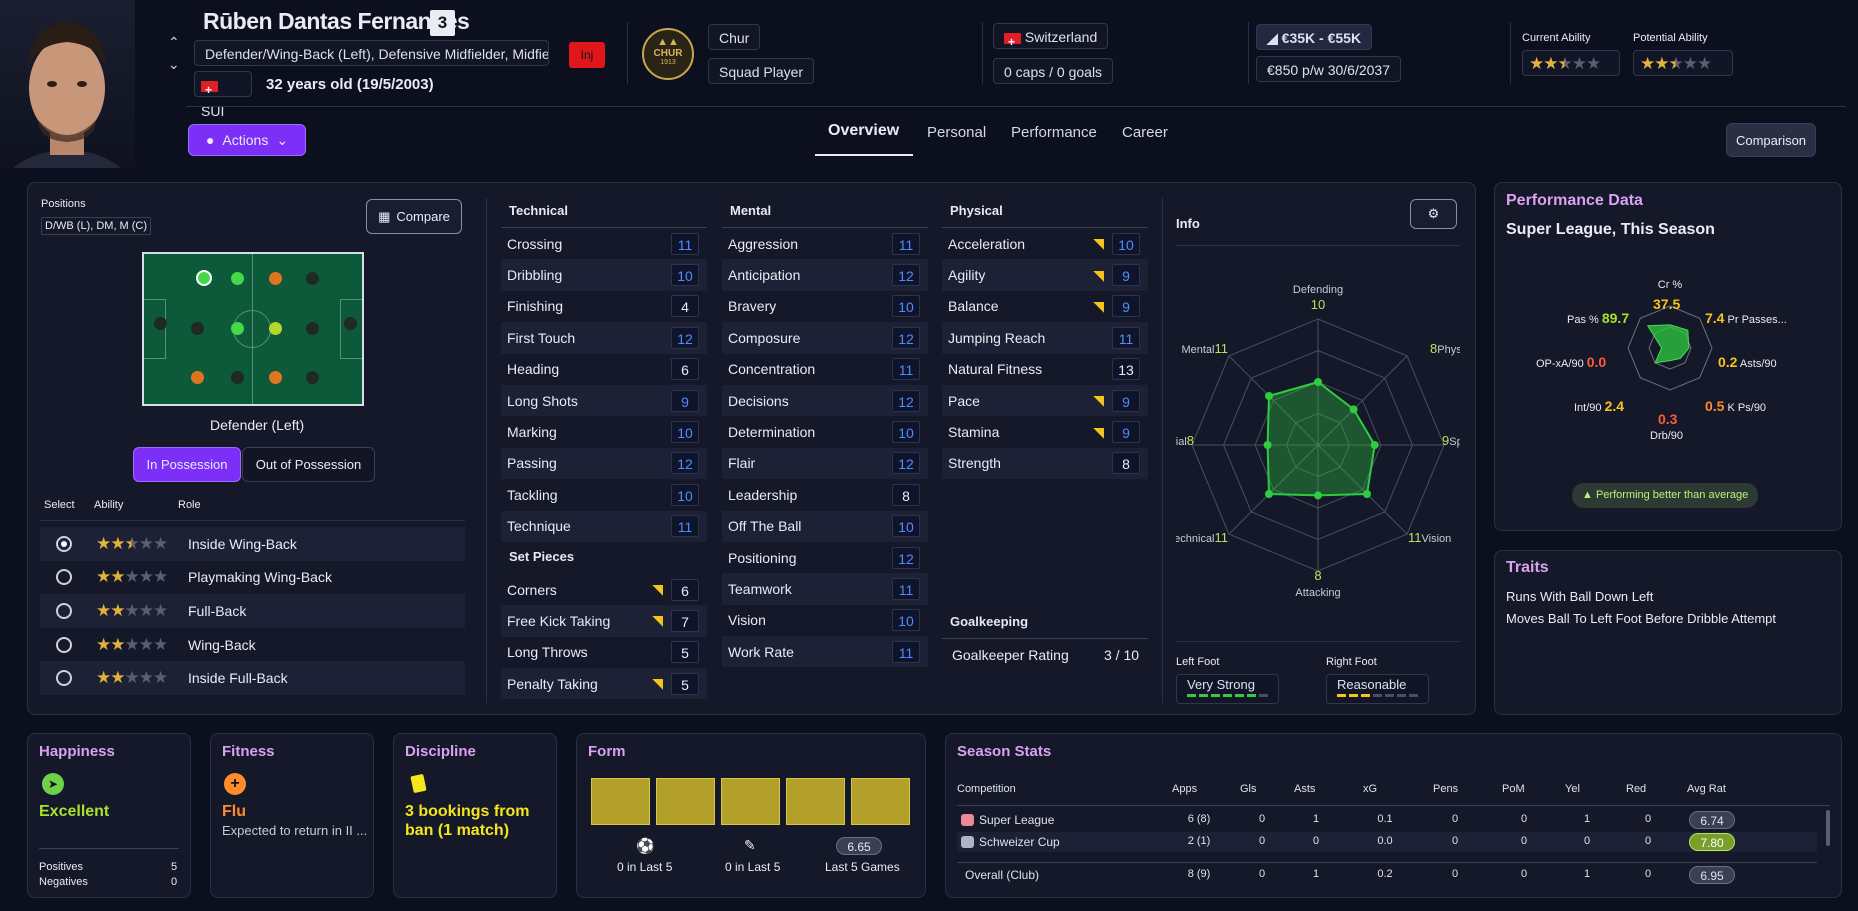 The width and height of the screenshot is (1858, 911). Describe the element at coordinates (825, 369) in the screenshot. I see `attribute-row: Concentration 11` at that location.